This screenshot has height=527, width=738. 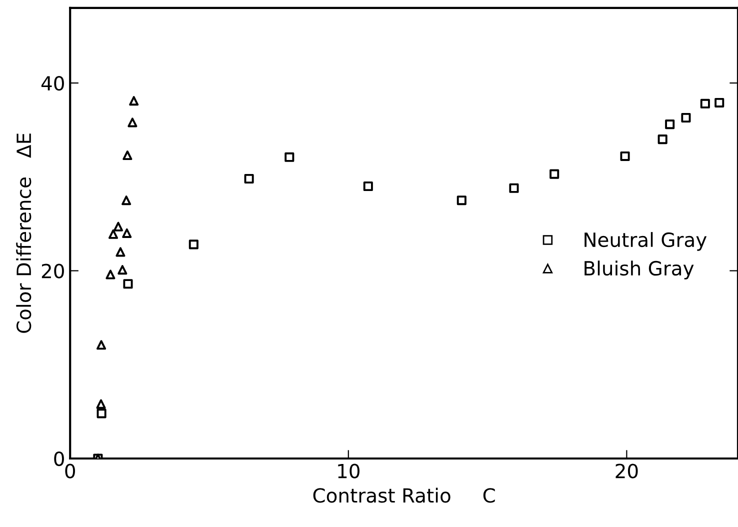 What do you see at coordinates (639, 270) in the screenshot?
I see `legend-label: Bluish Gray` at bounding box center [639, 270].